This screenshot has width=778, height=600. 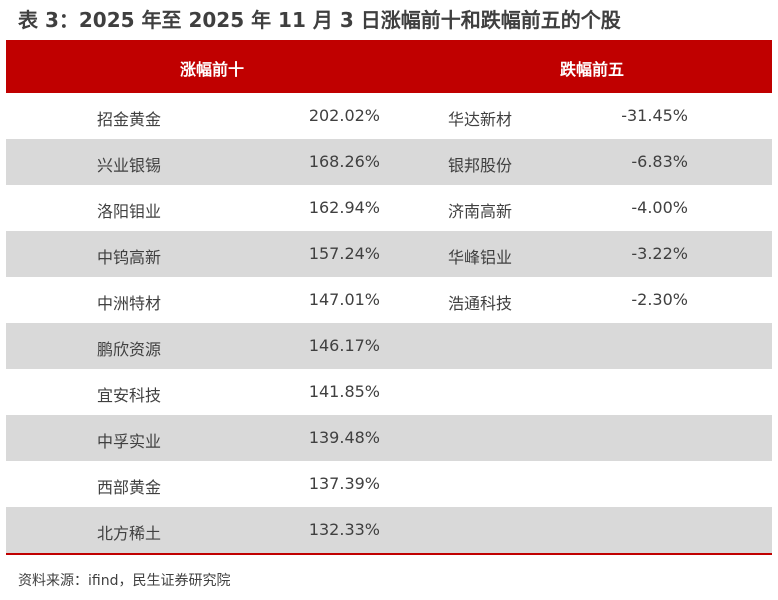 What do you see at coordinates (129, 119) in the screenshot?
I see `gainer-name: 招金黄金` at bounding box center [129, 119].